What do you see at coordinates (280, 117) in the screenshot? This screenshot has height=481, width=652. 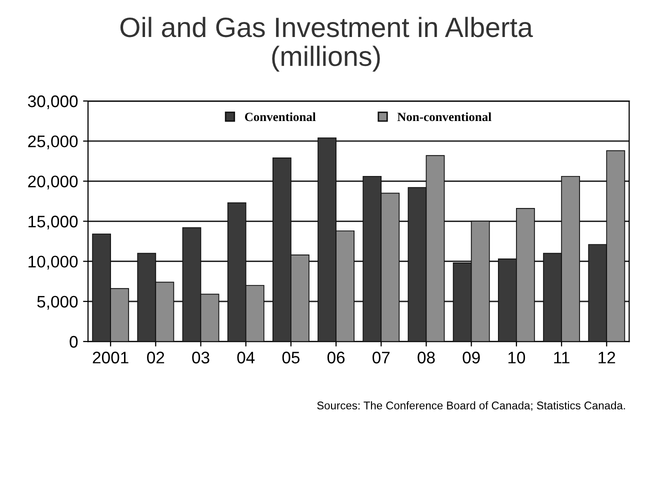 I see `legend-label: Conventional` at bounding box center [280, 117].